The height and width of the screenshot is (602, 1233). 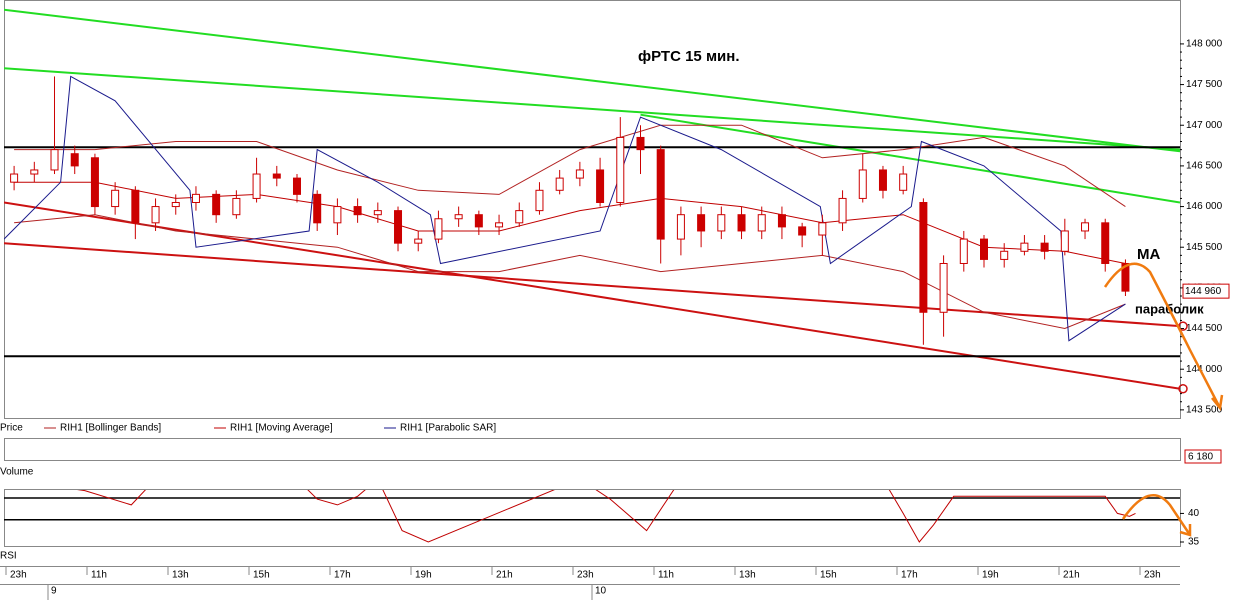 I want to click on y-tick-label: 146 500, so click(x=1204, y=166).